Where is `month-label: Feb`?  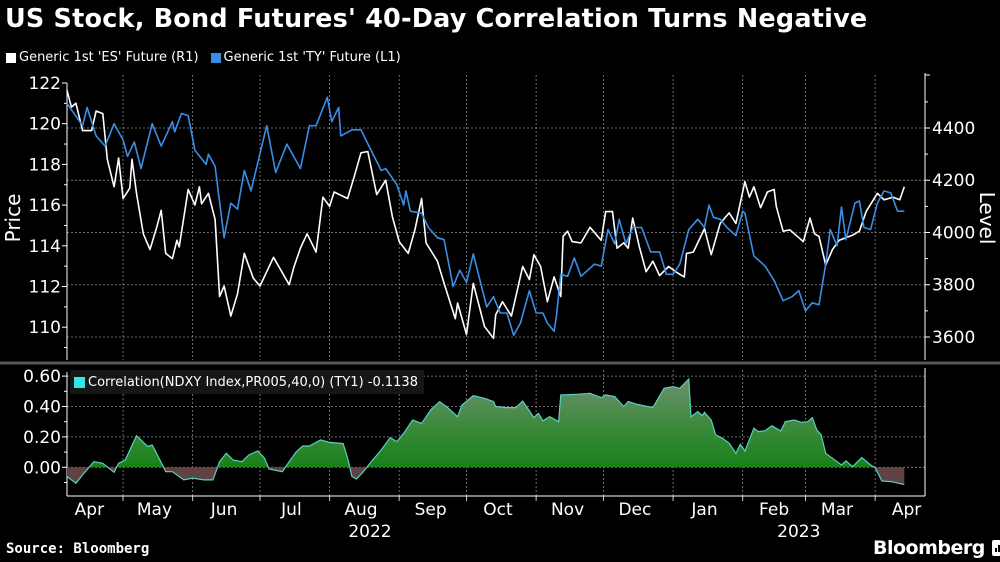
month-label: Feb is located at coordinates (774, 510).